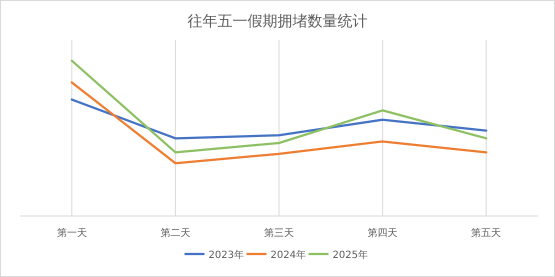  Describe the element at coordinates (226, 255) in the screenshot. I see `legend-label: 2023年` at that location.